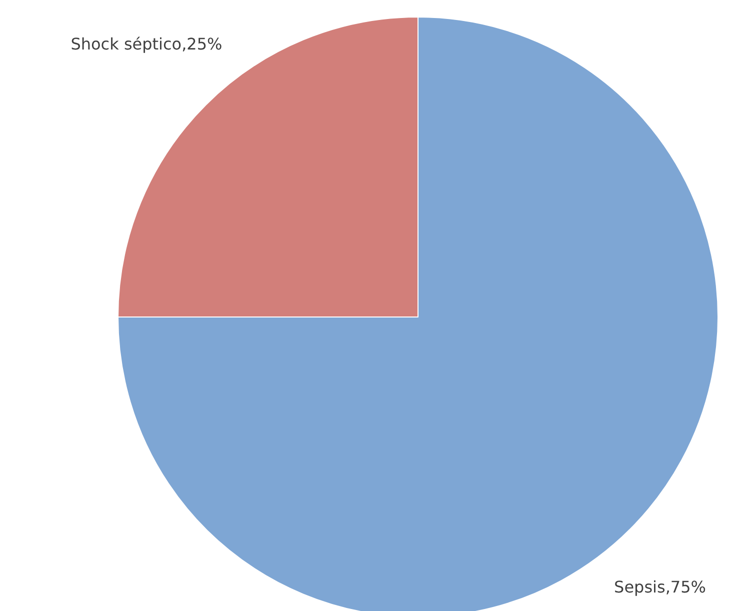 The width and height of the screenshot is (753, 611). I want to click on slice-label: Sepsis,75%, so click(660, 587).